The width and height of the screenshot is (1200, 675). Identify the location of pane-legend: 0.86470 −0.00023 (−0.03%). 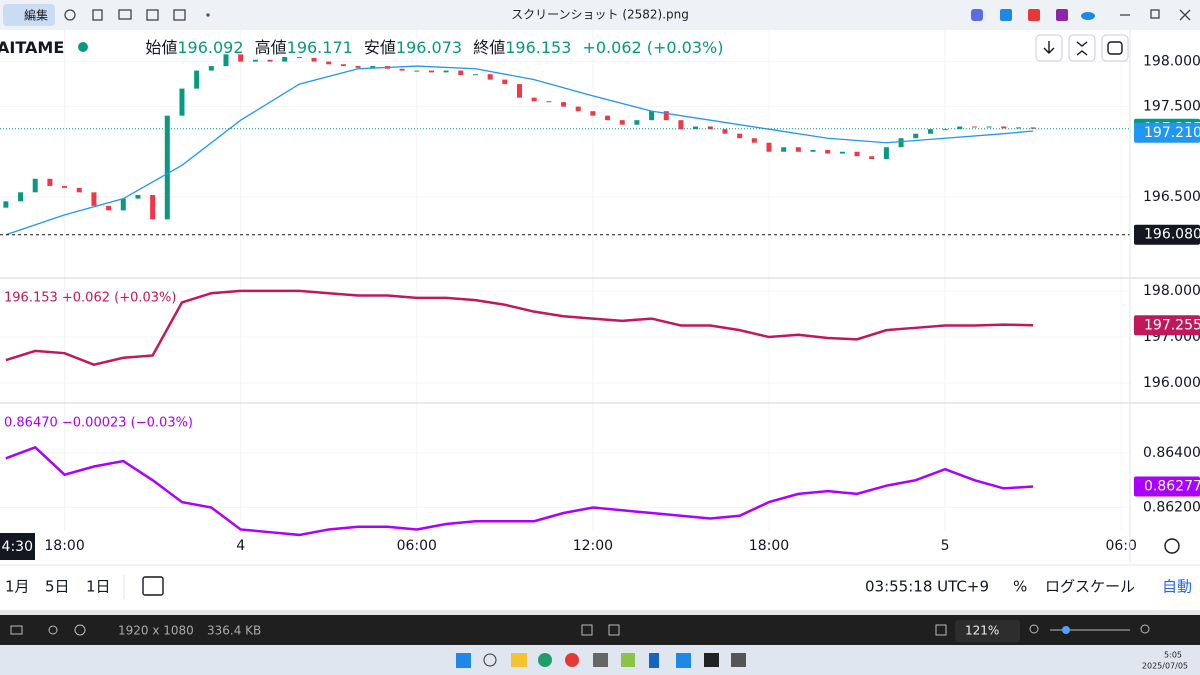
(98, 423).